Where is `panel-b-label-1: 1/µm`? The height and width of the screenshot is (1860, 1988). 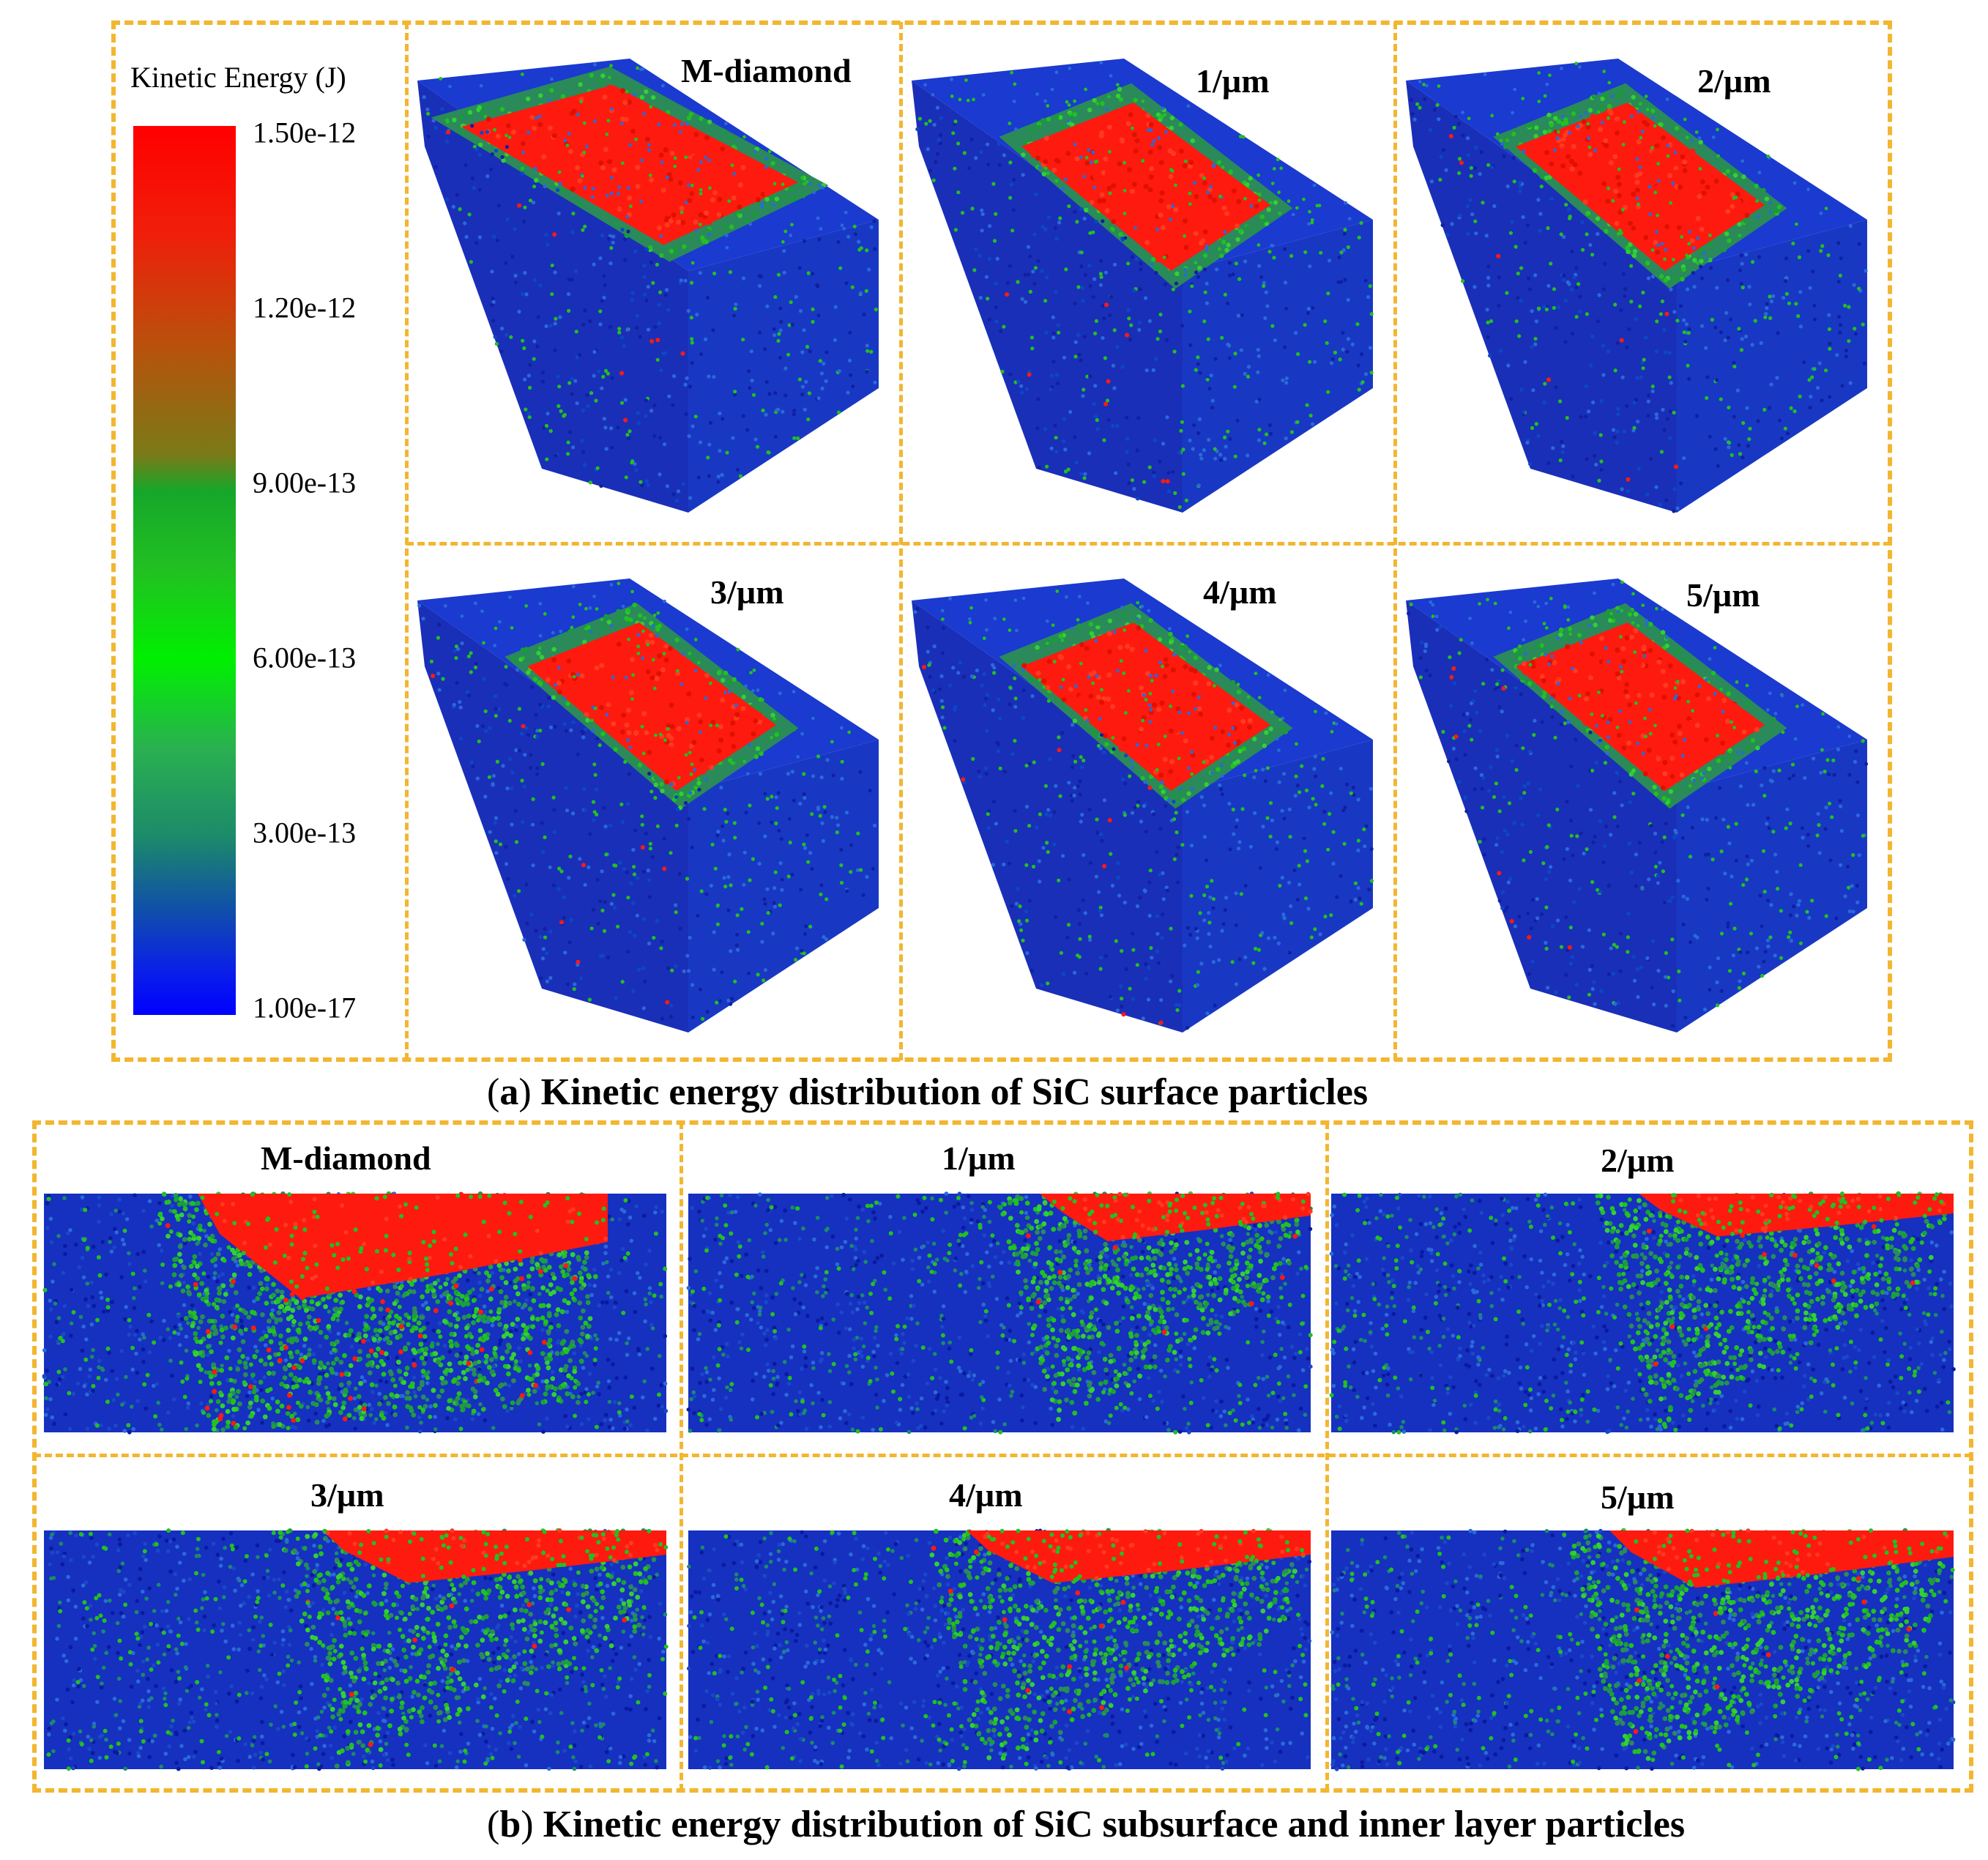
panel-b-label-1: 1/µm is located at coordinates (979, 1158).